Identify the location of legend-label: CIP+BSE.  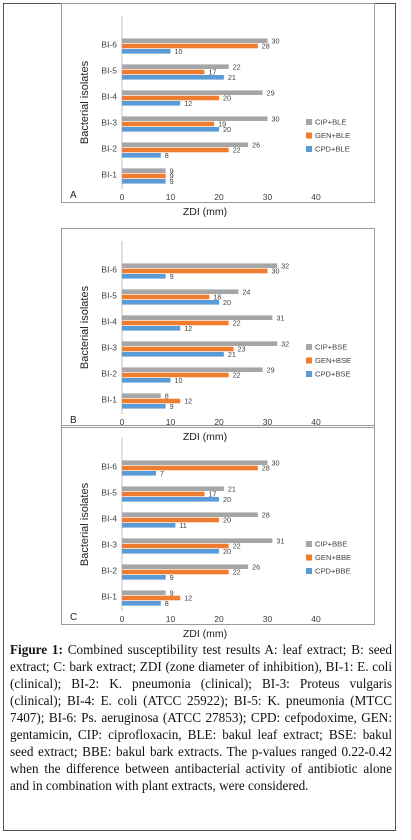
(331, 347).